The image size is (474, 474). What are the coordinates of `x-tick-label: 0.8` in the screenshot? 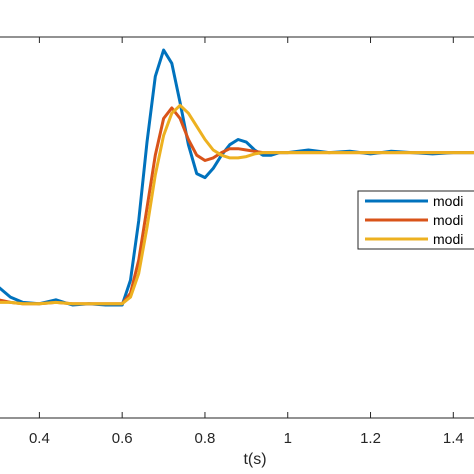 It's located at (205, 438).